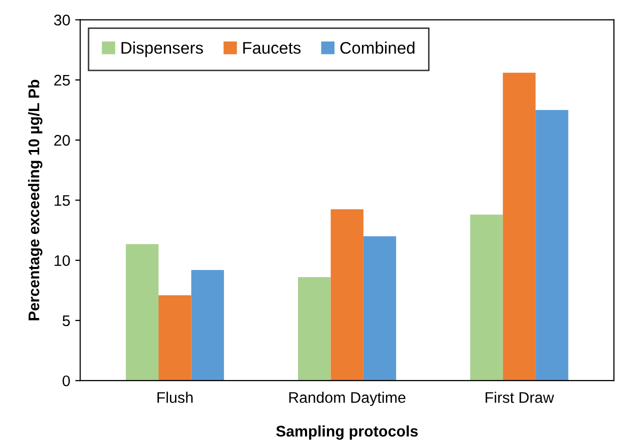 Image resolution: width=617 pixels, height=440 pixels. Describe the element at coordinates (66, 380) in the screenshot. I see `y-tick-label: 0` at that location.